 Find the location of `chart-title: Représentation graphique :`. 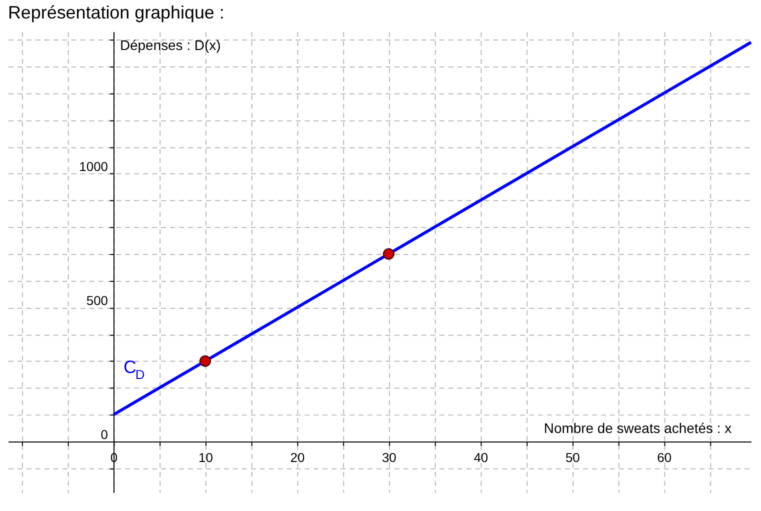

chart-title: Représentation graphique : is located at coordinates (116, 12).